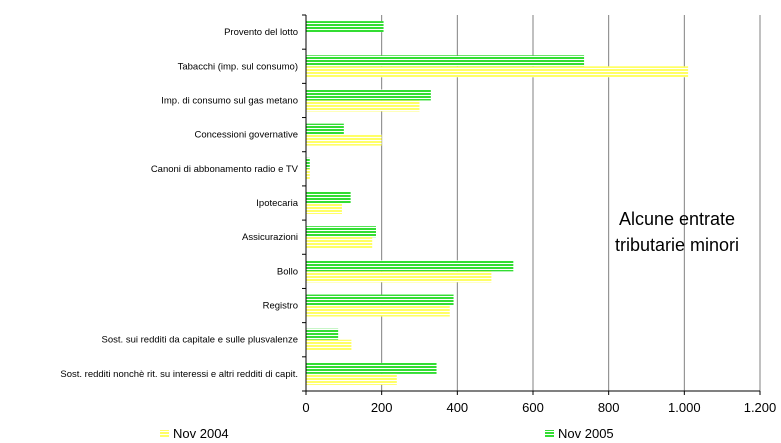  What do you see at coordinates (201, 433) in the screenshot?
I see `legend-label: Nov 2004` at bounding box center [201, 433].